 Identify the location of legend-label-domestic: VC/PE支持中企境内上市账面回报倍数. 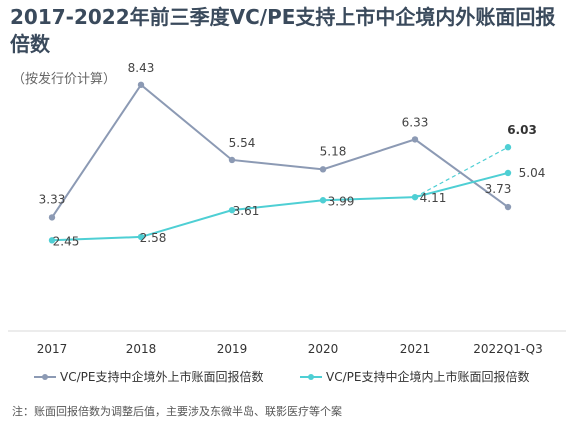
(428, 377).